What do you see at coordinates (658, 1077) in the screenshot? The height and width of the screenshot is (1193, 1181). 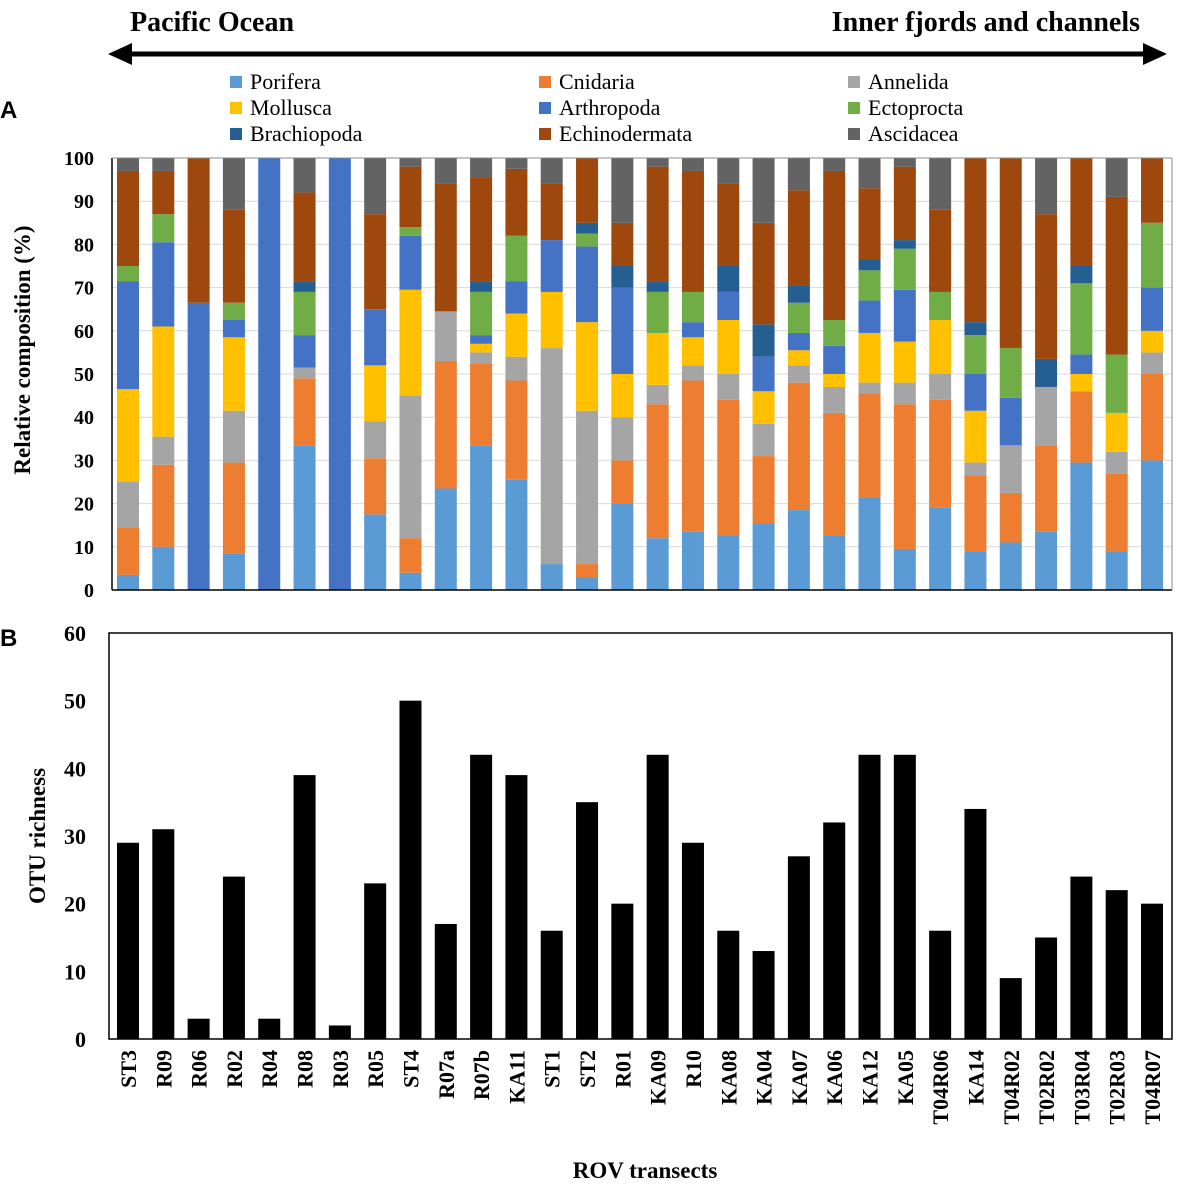 I see `x-tick-label-KA09: KA09` at bounding box center [658, 1077].